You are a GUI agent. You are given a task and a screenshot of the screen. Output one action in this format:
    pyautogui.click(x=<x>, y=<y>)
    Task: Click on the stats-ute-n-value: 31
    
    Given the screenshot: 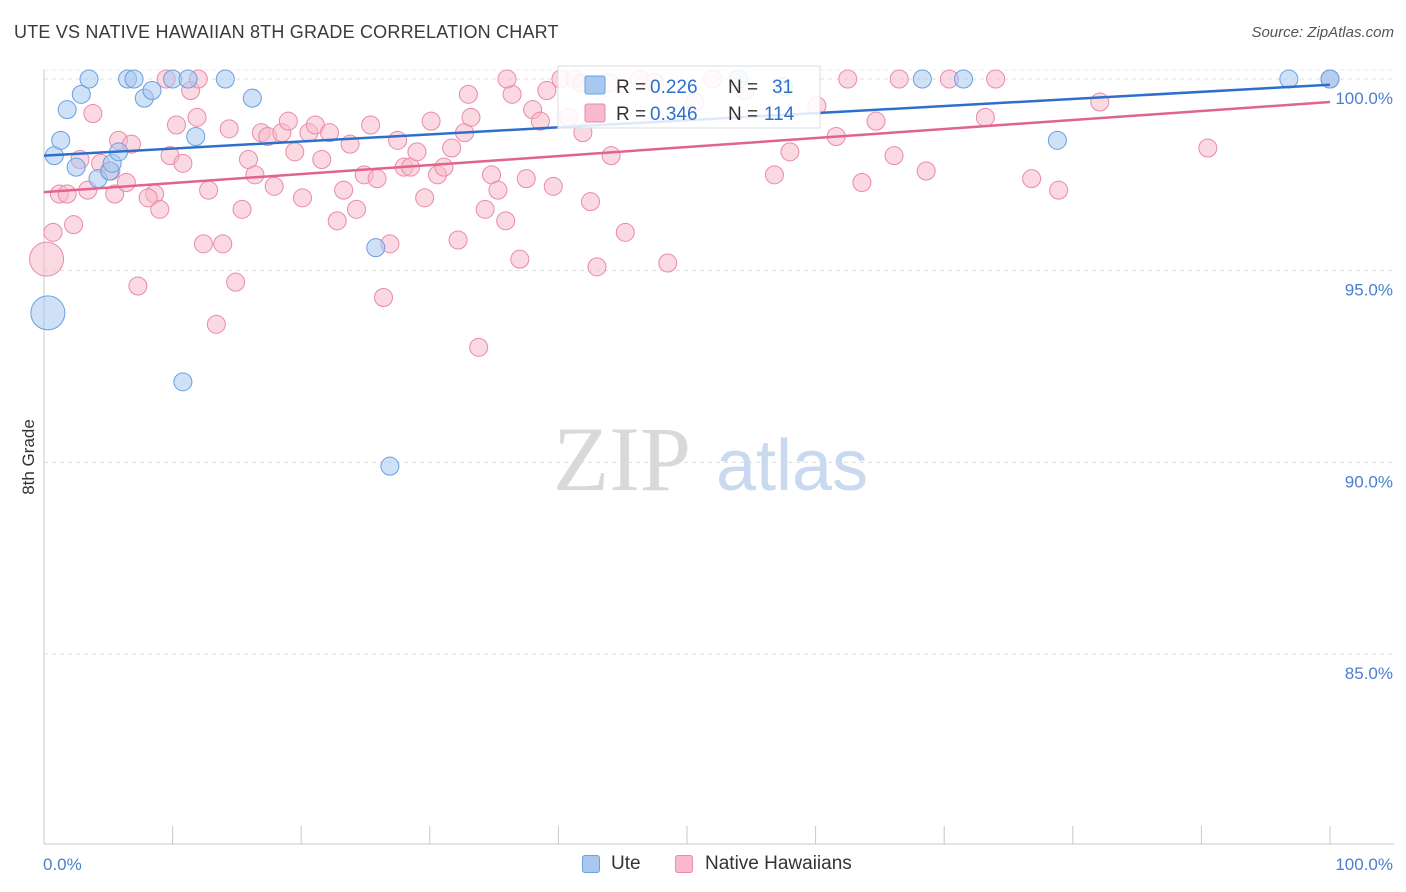 What is the action you would take?
    pyautogui.click(x=782, y=87)
    